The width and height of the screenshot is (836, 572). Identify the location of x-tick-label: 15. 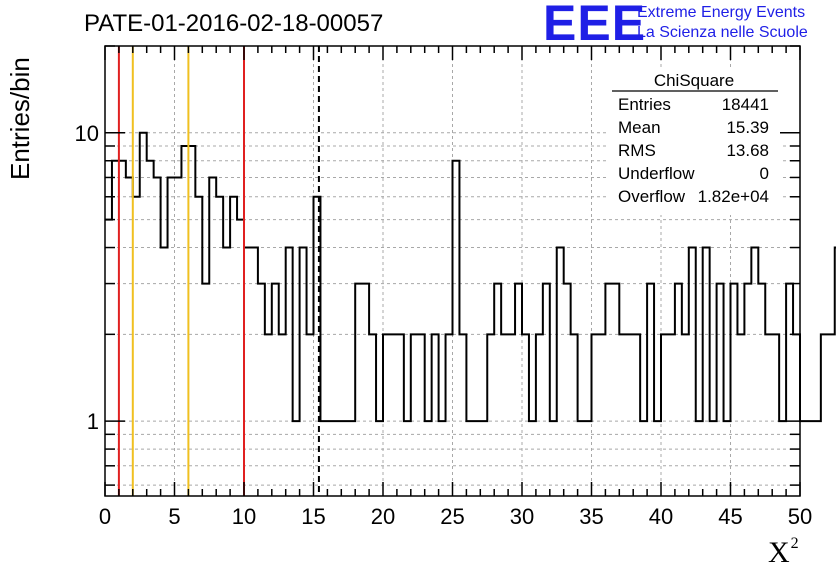
(313, 516).